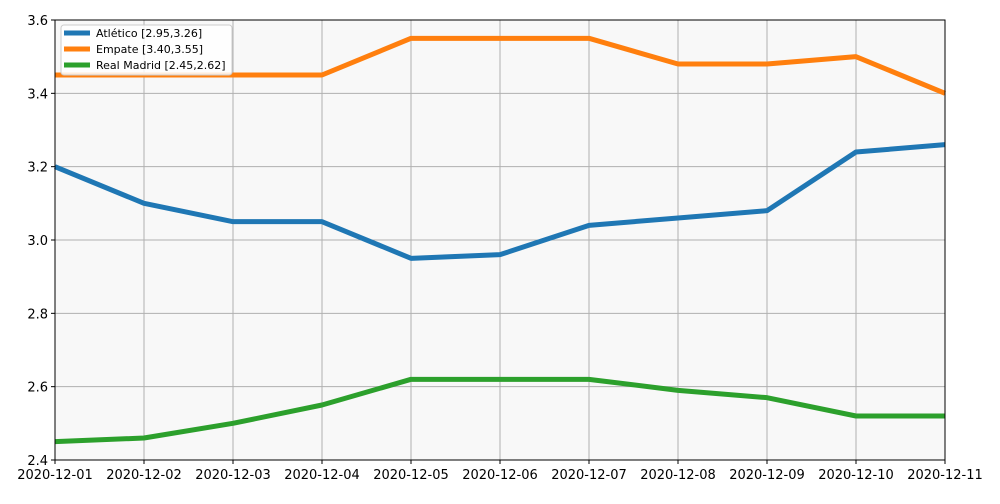 This screenshot has height=504, width=1000. I want to click on x-tick-label: 2020-12-05, so click(411, 475).